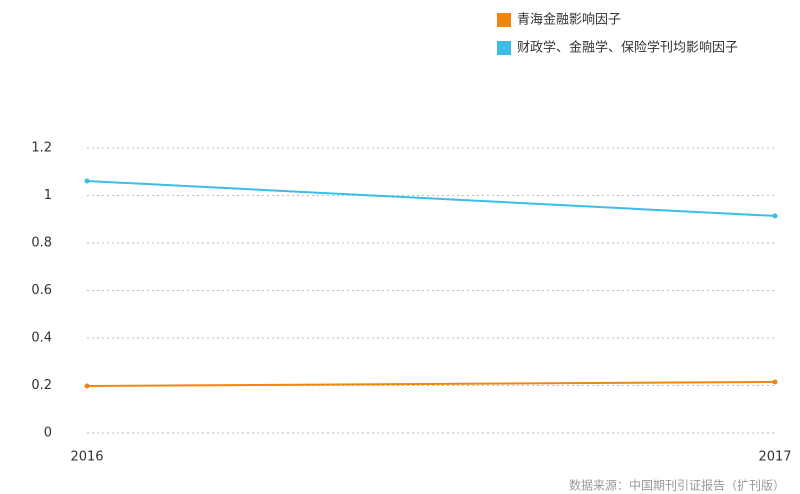 The width and height of the screenshot is (800, 494). What do you see at coordinates (41, 290) in the screenshot?
I see `y-tick-label: 0.6` at bounding box center [41, 290].